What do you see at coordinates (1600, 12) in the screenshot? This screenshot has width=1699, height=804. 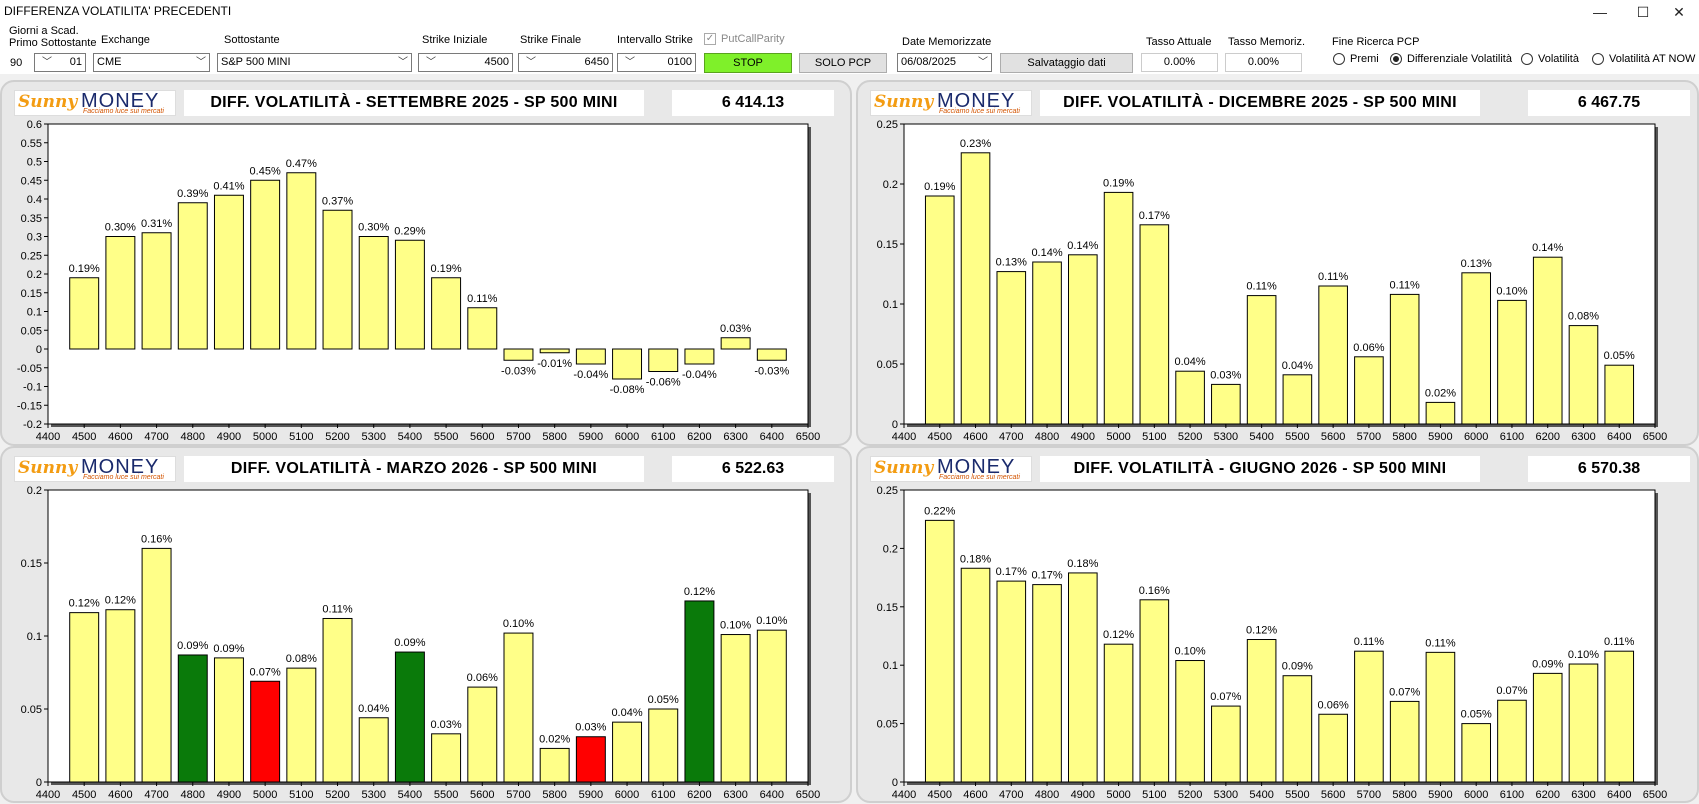 I see `minimize-button: —` at bounding box center [1600, 12].